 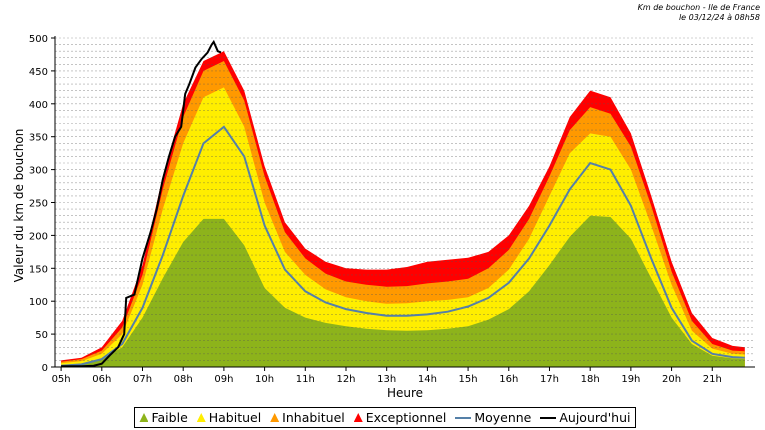 What do you see at coordinates (468, 379) in the screenshot?
I see `x-tick-label: 15h` at bounding box center [468, 379].